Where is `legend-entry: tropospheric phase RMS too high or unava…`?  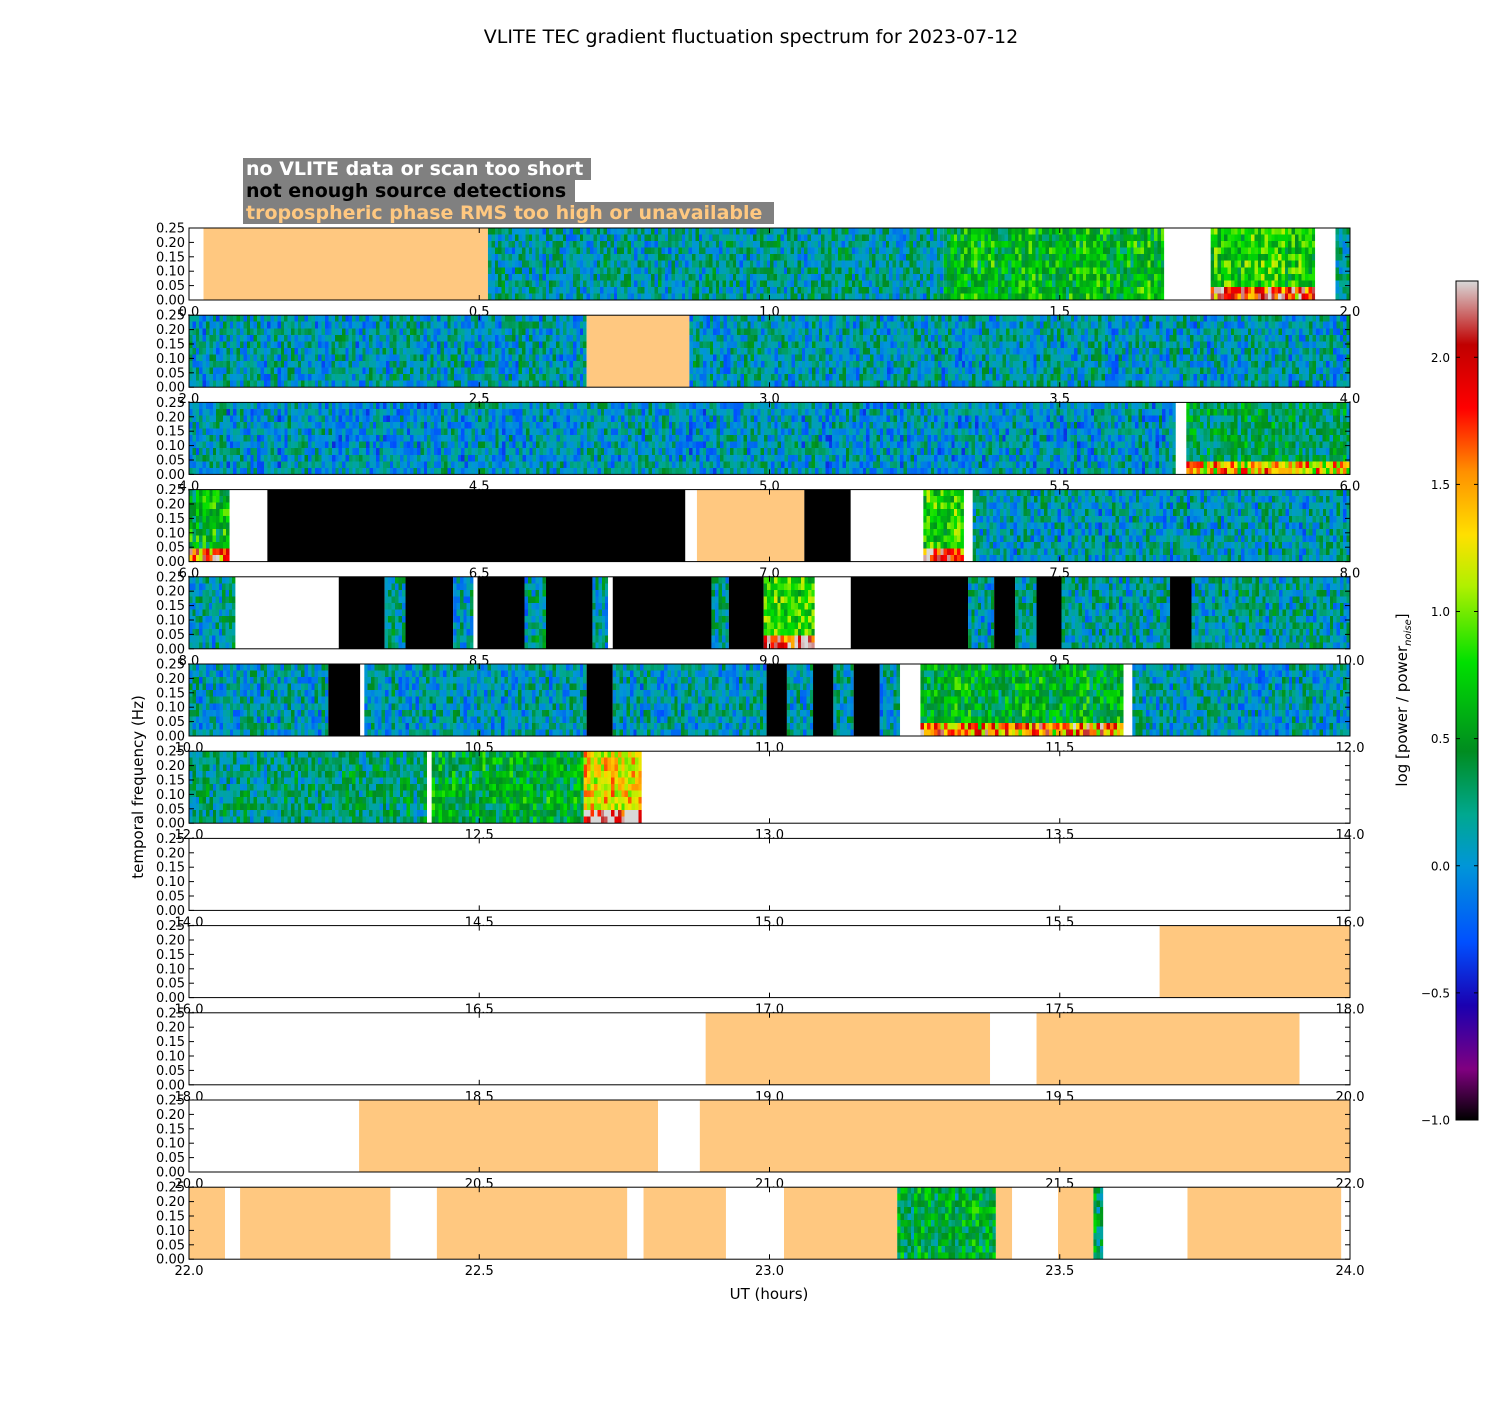 legend-entry: tropospheric phase RMS too high or unava… is located at coordinates (504, 213).